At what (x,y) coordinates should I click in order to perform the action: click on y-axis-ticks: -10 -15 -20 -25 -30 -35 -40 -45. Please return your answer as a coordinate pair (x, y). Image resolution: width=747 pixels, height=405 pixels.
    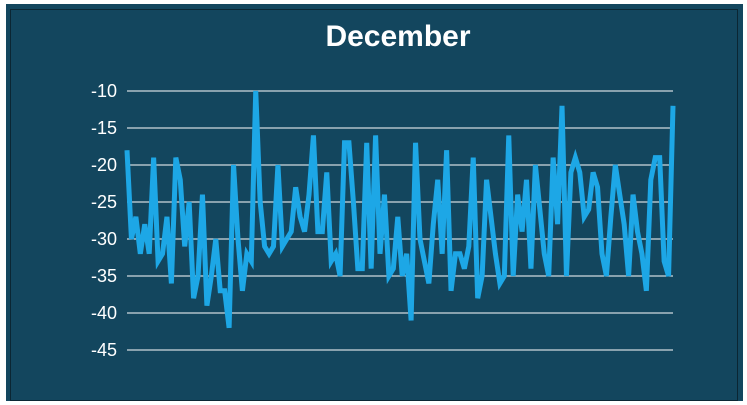
    Looking at the image, I should click on (104, 220).